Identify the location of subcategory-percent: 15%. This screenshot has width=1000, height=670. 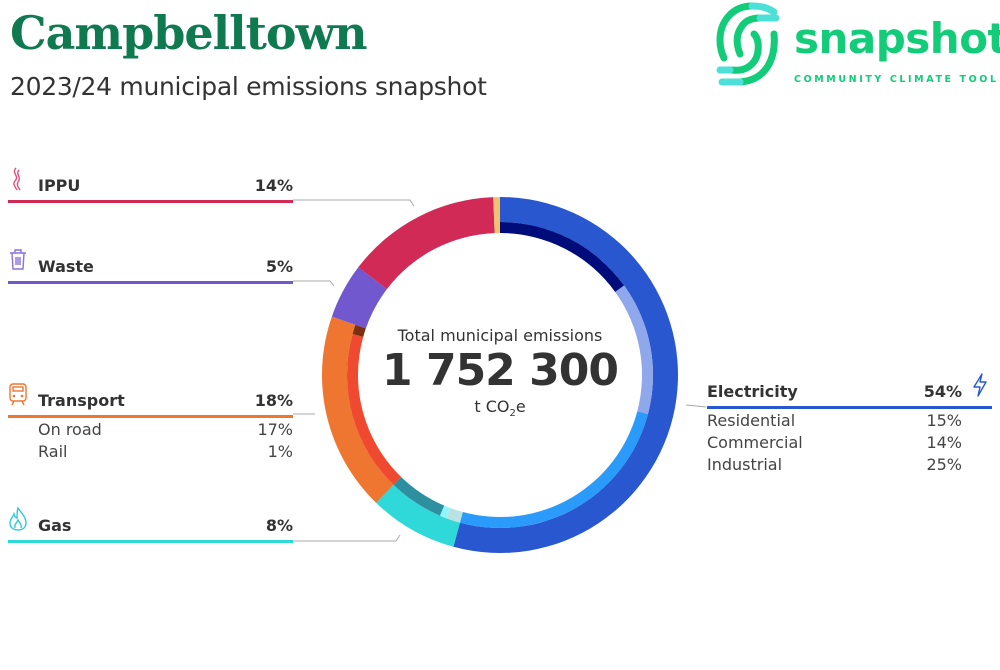
(944, 420).